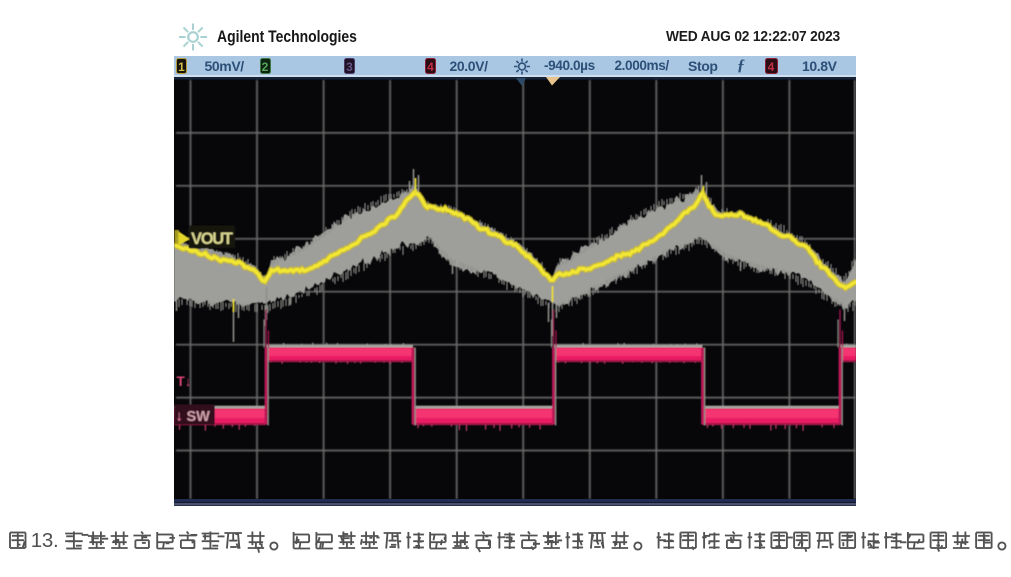 This screenshot has height=577, width=1011. I want to click on svg-text: VOUT, so click(212, 239).